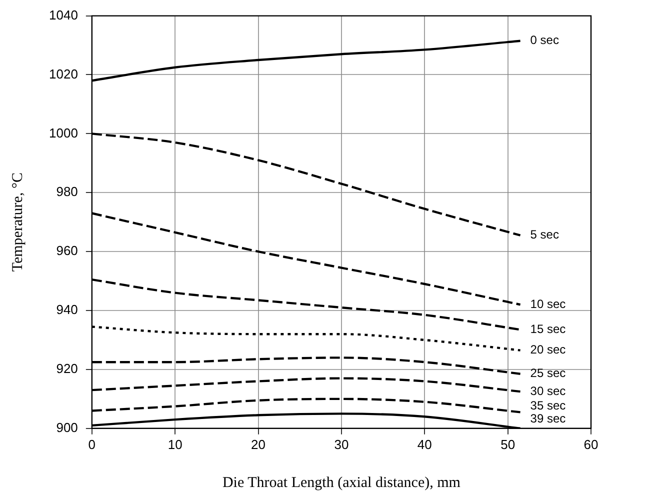  I want to click on series-label: 30 sec, so click(548, 391).